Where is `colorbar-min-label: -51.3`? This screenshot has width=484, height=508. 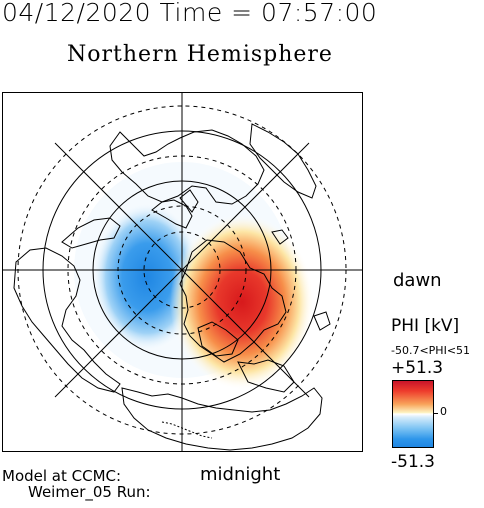
colorbar-min-label: -51.3 is located at coordinates (413, 462).